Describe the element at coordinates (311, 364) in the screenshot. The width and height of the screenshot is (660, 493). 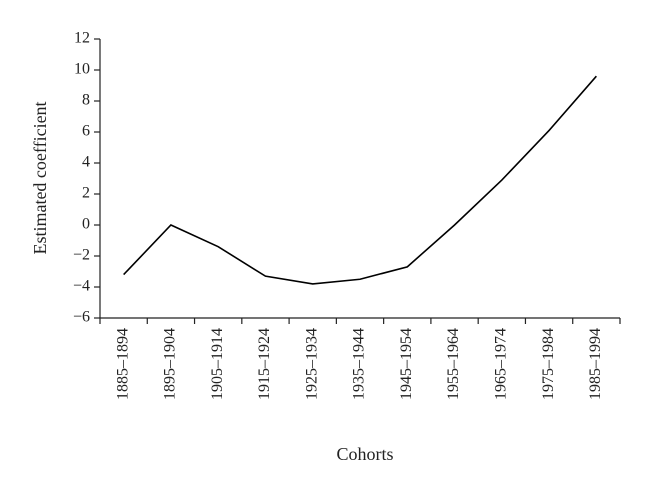
I see `x-tick-label: 1925–1934` at that location.